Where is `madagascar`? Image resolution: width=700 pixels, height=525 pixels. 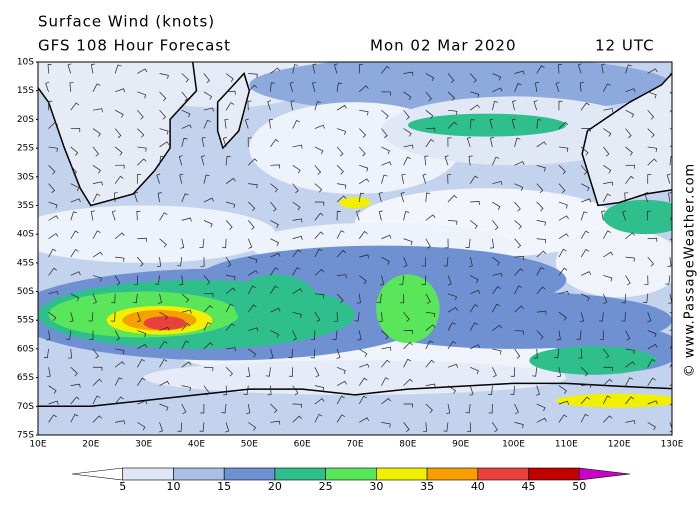
madagascar is located at coordinates (233, 111).